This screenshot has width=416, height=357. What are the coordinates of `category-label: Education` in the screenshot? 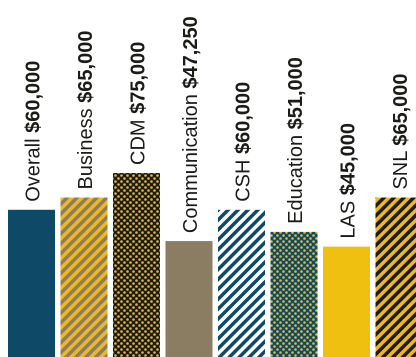 It's located at (296, 176).